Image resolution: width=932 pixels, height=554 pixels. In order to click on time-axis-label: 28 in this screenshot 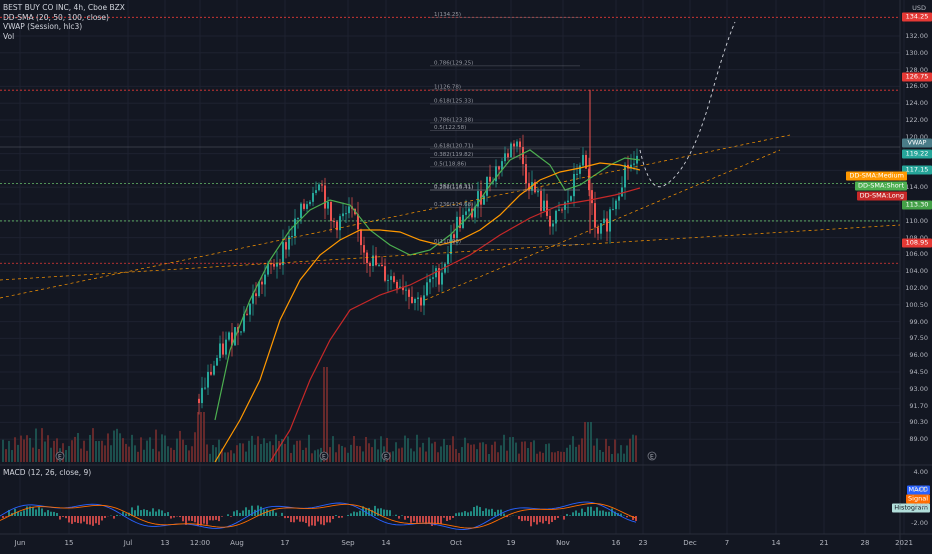, I will do `click(865, 543)`.